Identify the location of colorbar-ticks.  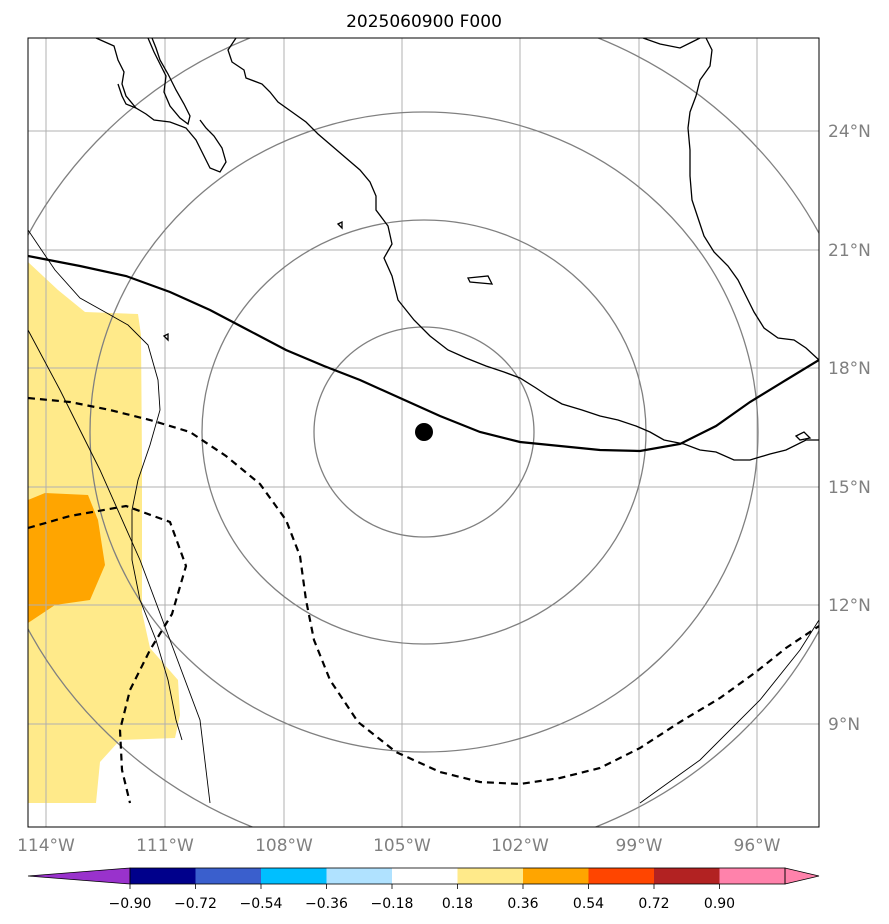
(424, 886).